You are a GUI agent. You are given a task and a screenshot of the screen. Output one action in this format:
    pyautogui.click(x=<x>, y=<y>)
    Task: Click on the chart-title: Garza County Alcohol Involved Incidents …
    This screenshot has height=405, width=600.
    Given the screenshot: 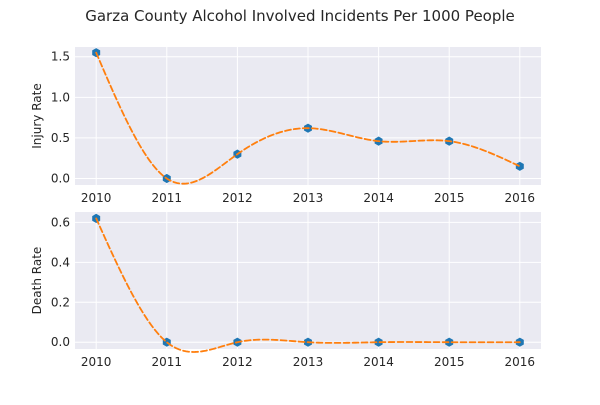 What is the action you would take?
    pyautogui.click(x=300, y=16)
    